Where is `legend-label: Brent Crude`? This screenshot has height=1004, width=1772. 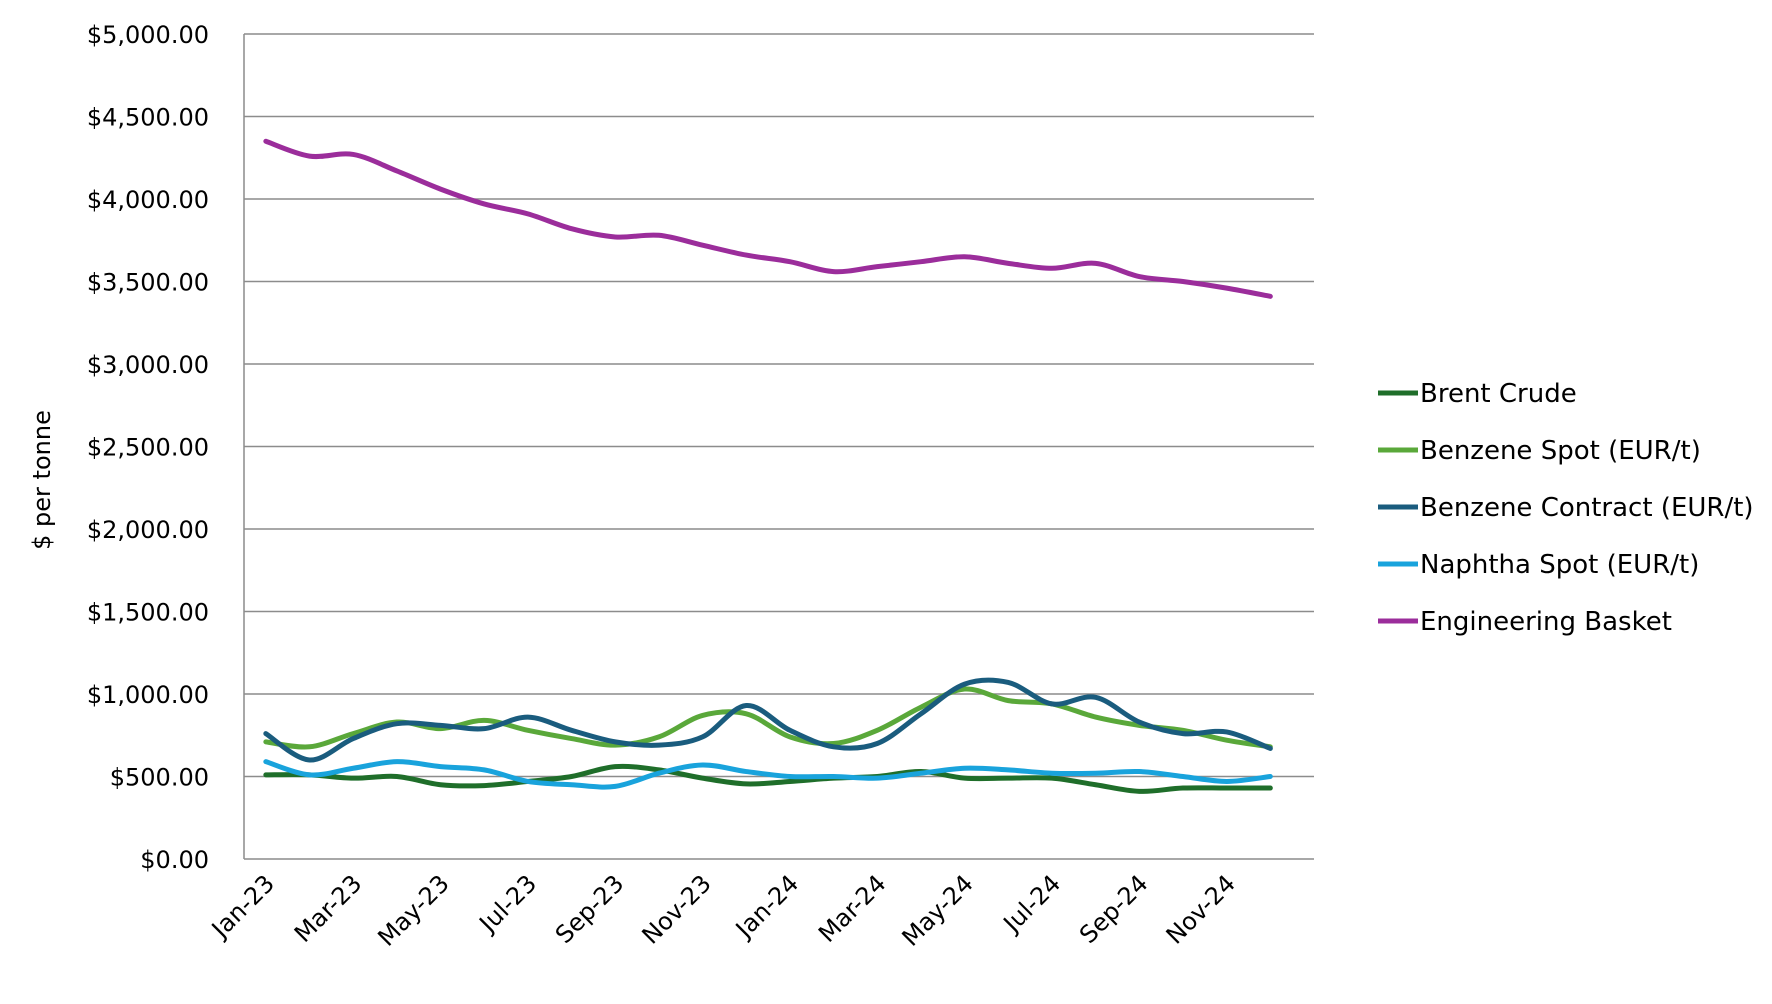
legend-label: Brent Crude is located at coordinates (1498, 394).